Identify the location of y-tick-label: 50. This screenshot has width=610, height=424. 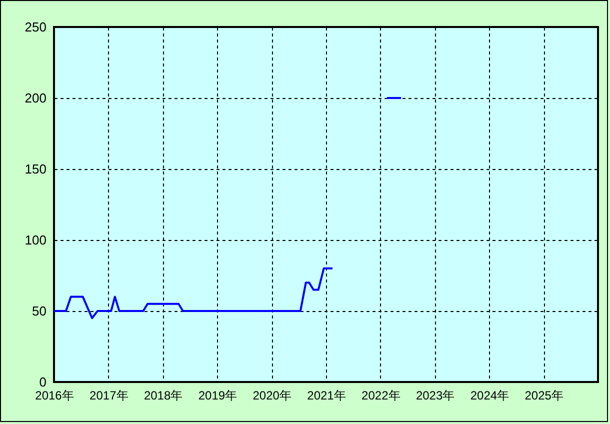
(39, 311).